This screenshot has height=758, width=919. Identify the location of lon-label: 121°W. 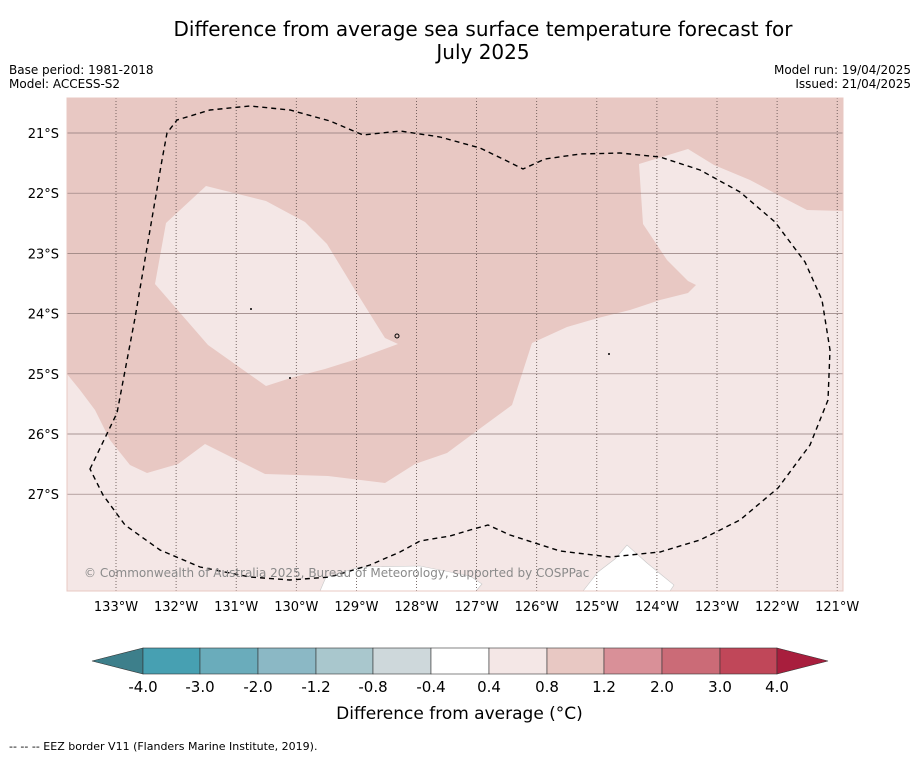
(837, 607).